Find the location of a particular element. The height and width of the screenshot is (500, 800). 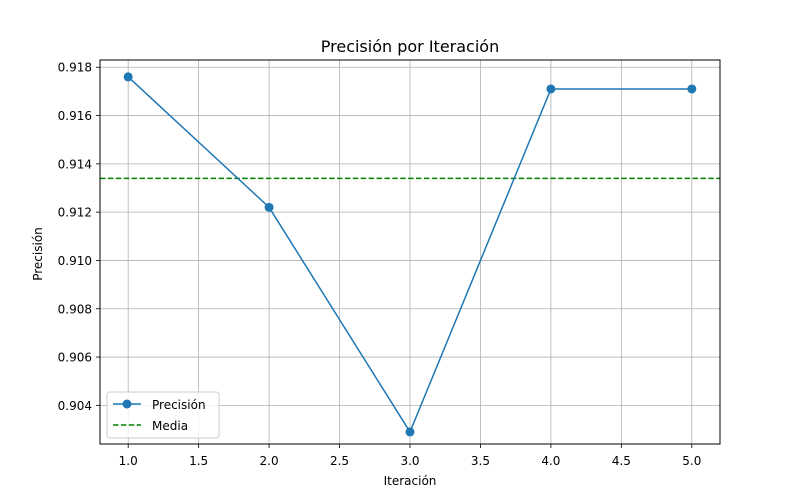

y-tick-label: 0.918 is located at coordinates (75, 68).